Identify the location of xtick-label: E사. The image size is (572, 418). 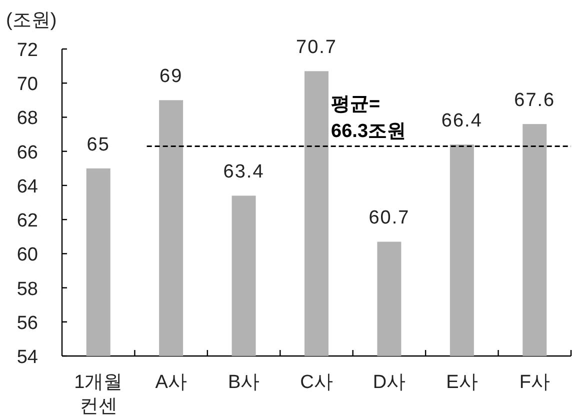
(462, 382).